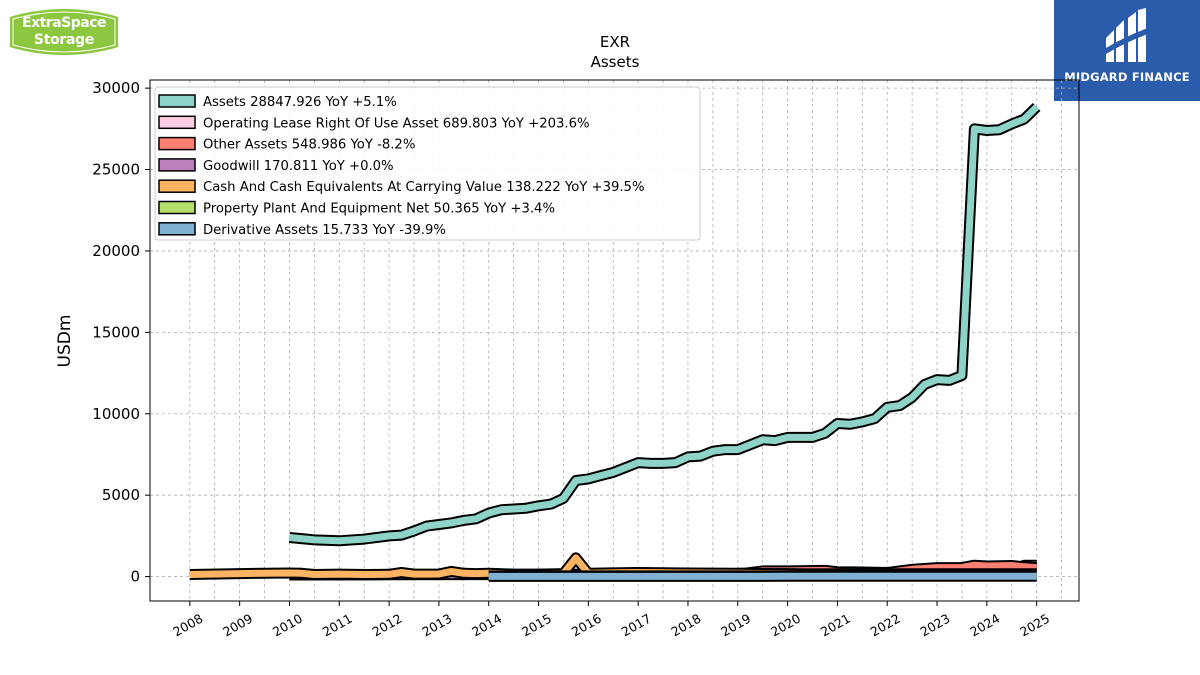 The width and height of the screenshot is (1200, 675). I want to click on x-tick-label: 2017, so click(636, 625).